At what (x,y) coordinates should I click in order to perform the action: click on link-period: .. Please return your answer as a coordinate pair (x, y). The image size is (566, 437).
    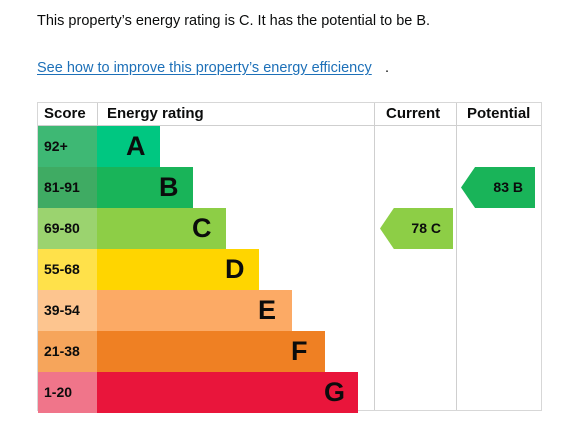
    Looking at the image, I should click on (387, 68).